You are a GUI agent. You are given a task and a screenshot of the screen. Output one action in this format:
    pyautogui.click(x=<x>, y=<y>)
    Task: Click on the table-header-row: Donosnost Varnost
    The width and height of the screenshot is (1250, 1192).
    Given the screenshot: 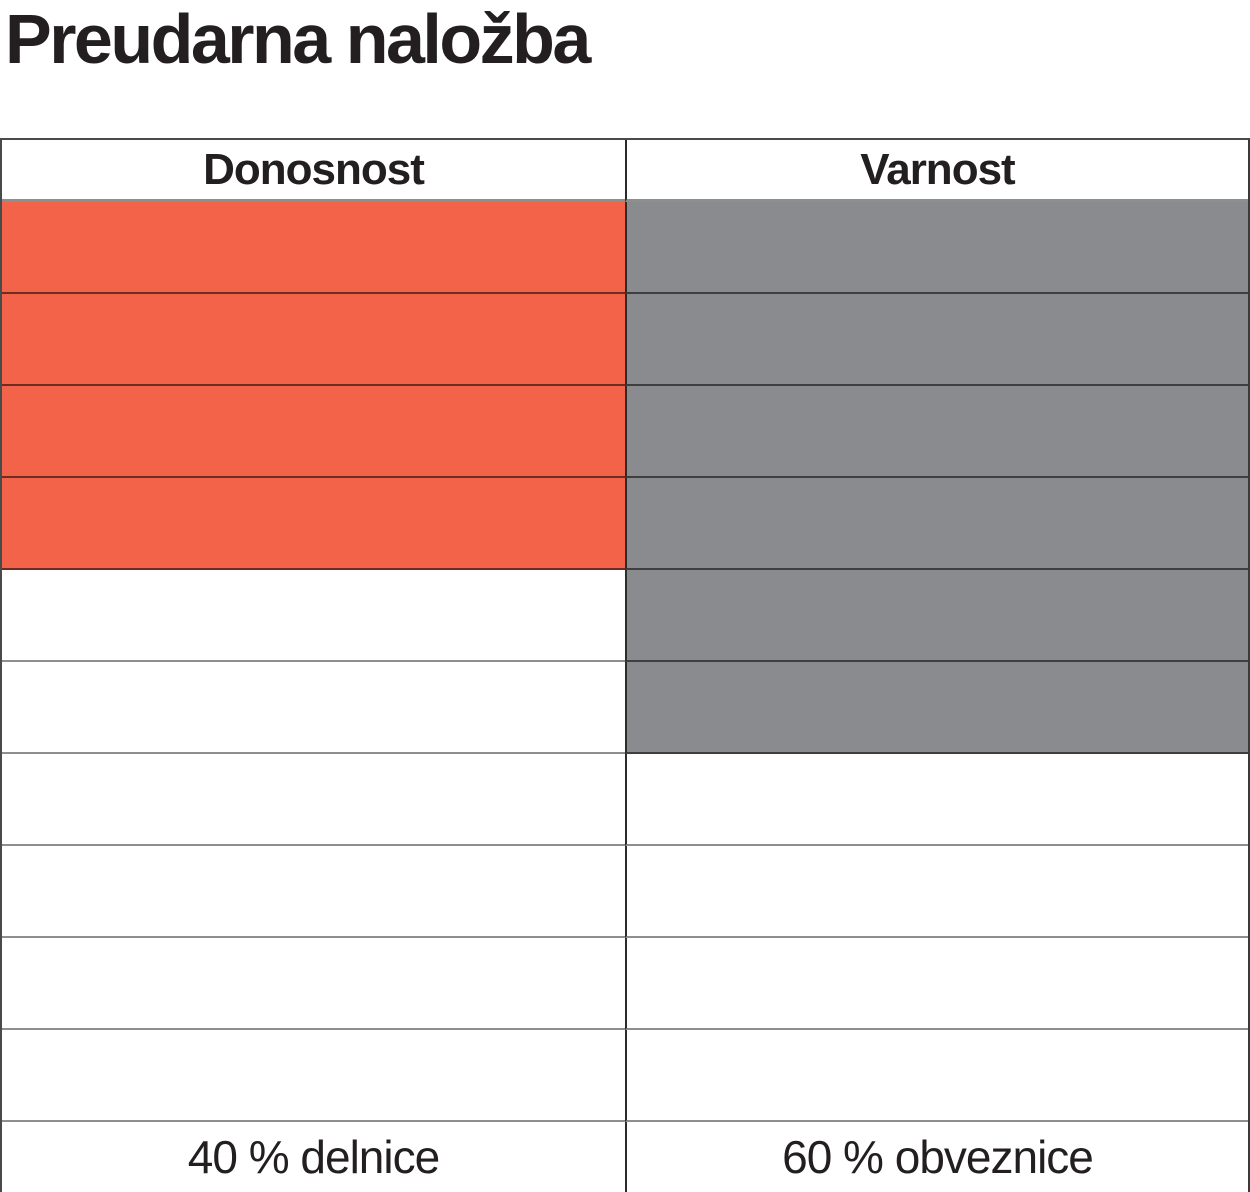 What is the action you would take?
    pyautogui.click(x=625, y=171)
    